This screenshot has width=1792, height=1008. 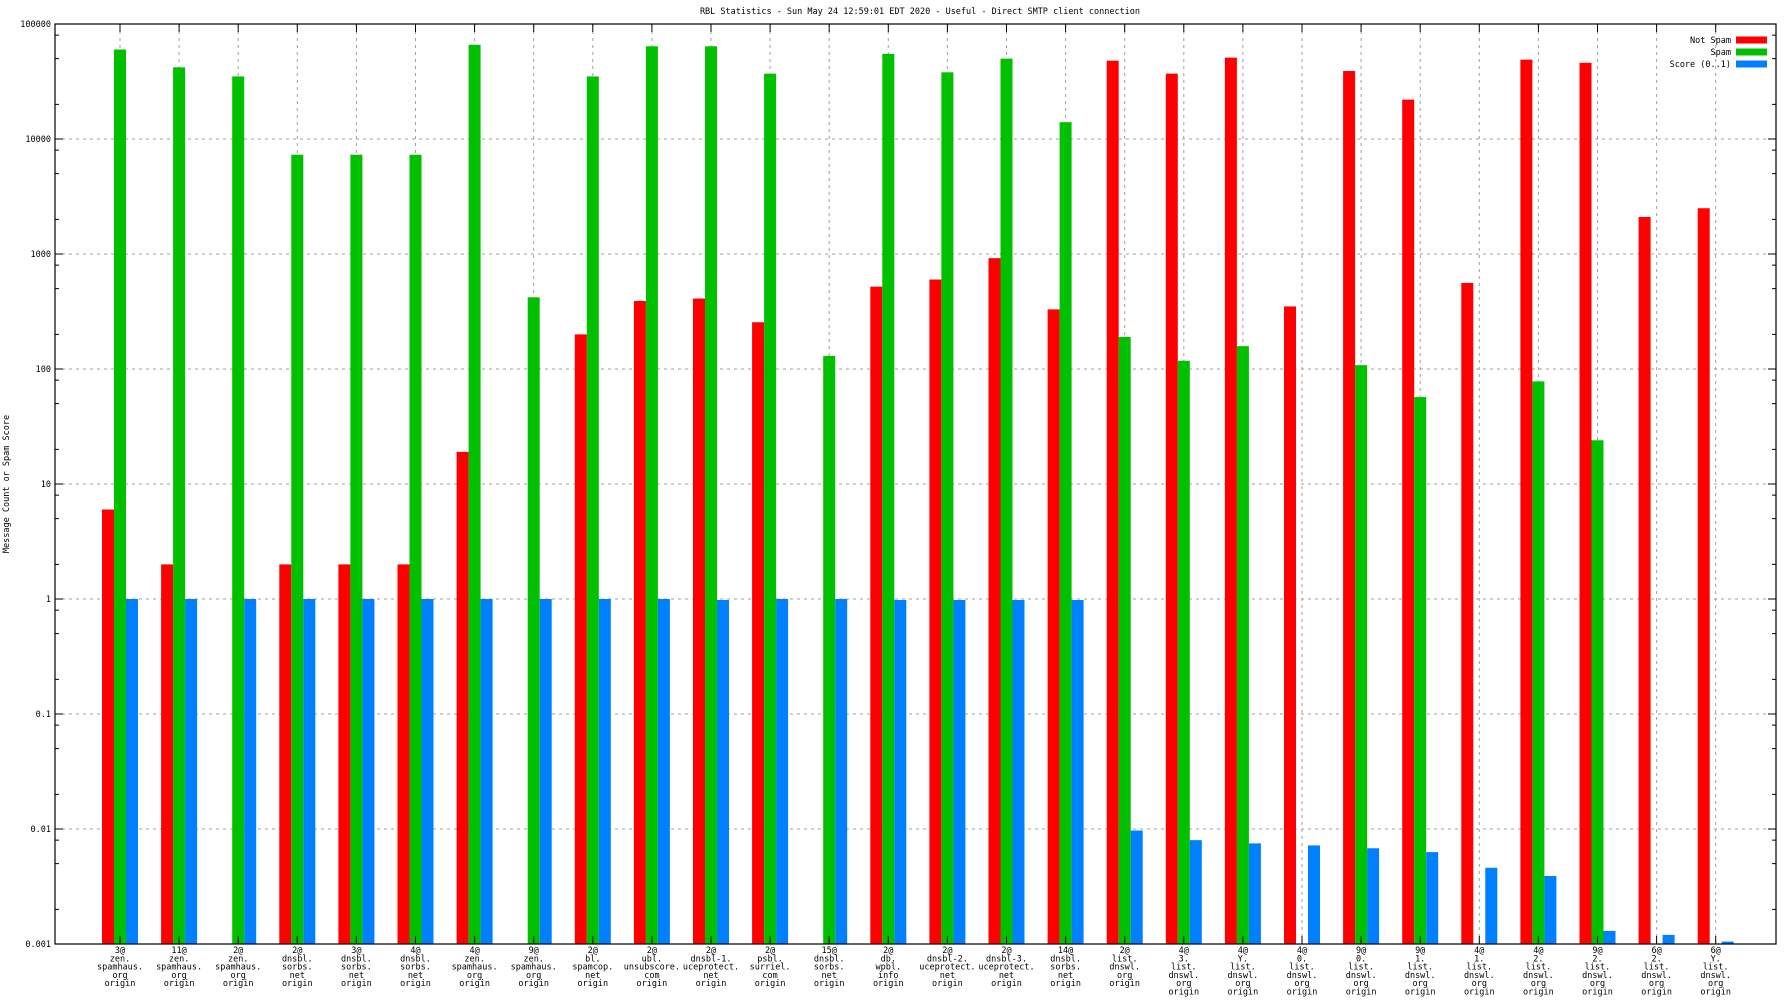 I want to click on y-tick-label: 0.1, so click(x=43, y=715).